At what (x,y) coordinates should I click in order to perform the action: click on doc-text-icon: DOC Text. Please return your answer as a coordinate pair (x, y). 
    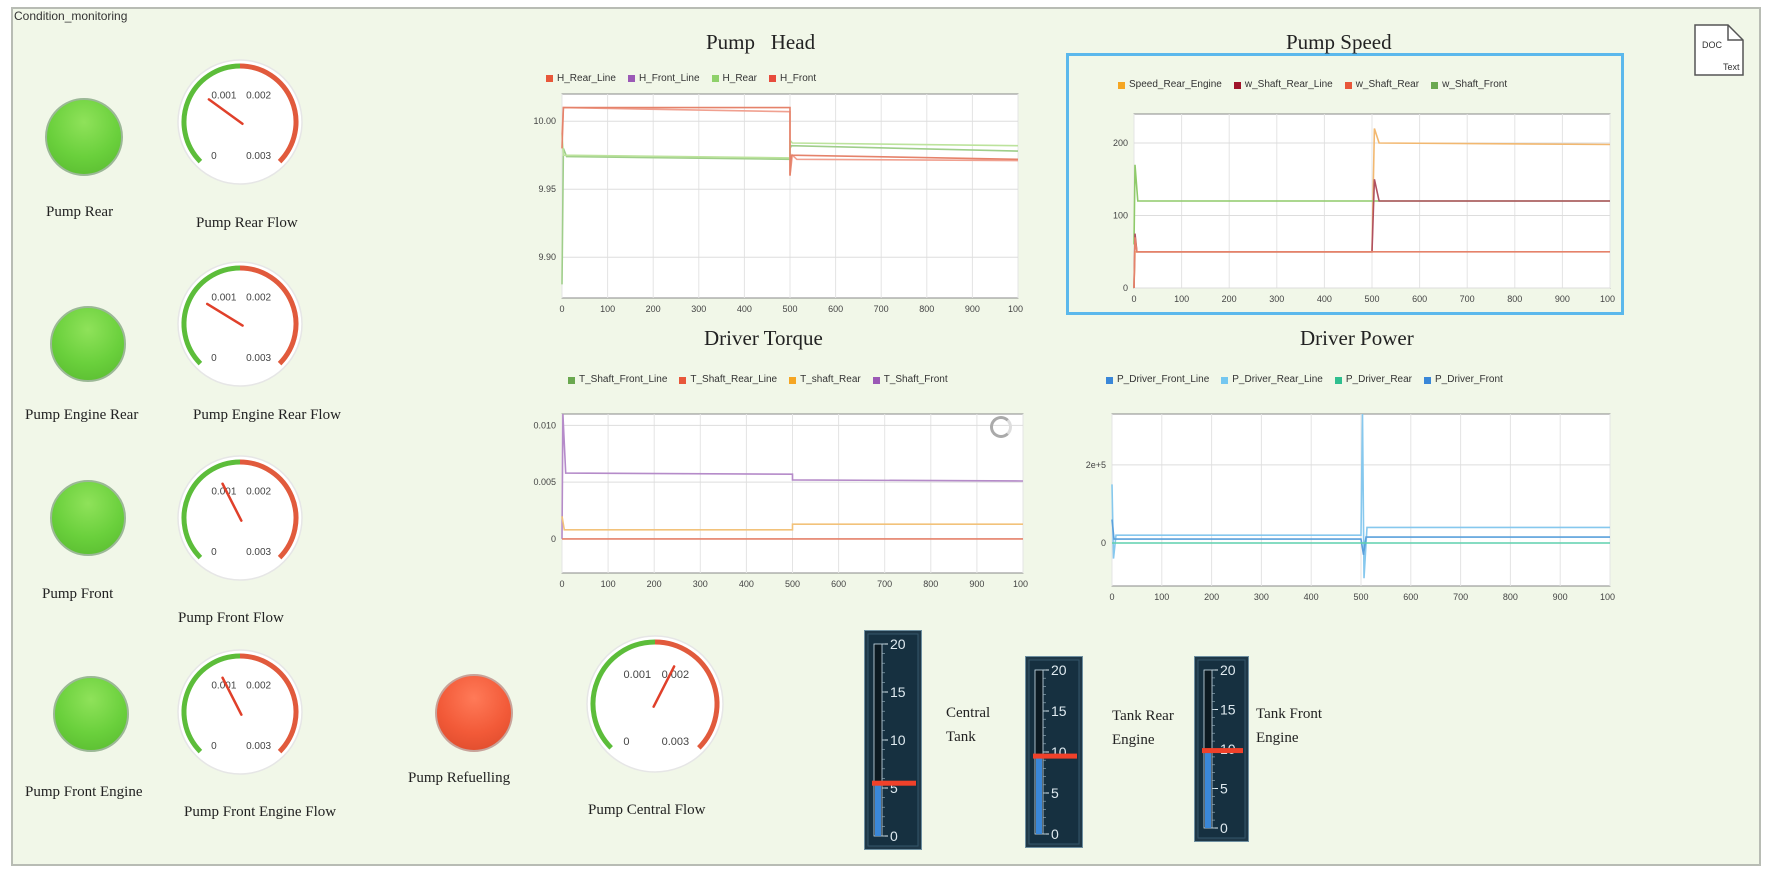
    Looking at the image, I should click on (1719, 50).